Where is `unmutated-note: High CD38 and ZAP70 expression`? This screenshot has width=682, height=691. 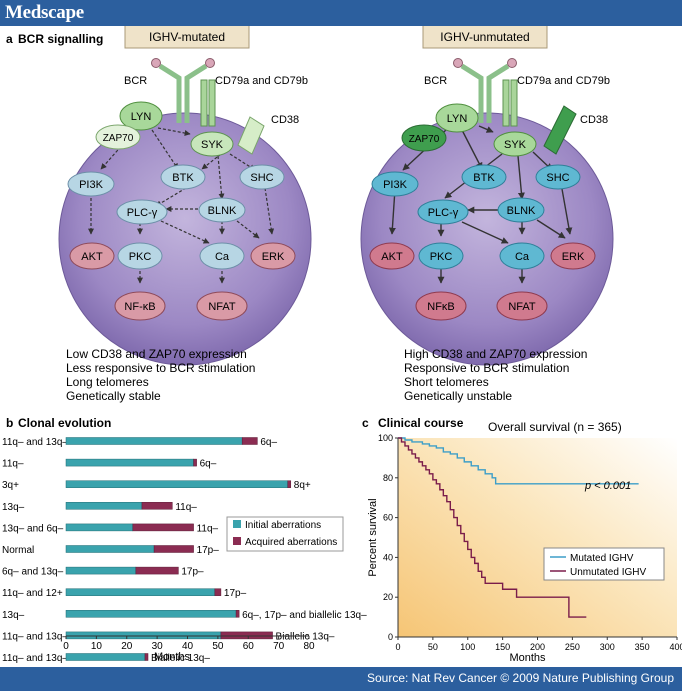
unmutated-note: High CD38 and ZAP70 expression is located at coordinates (495, 354).